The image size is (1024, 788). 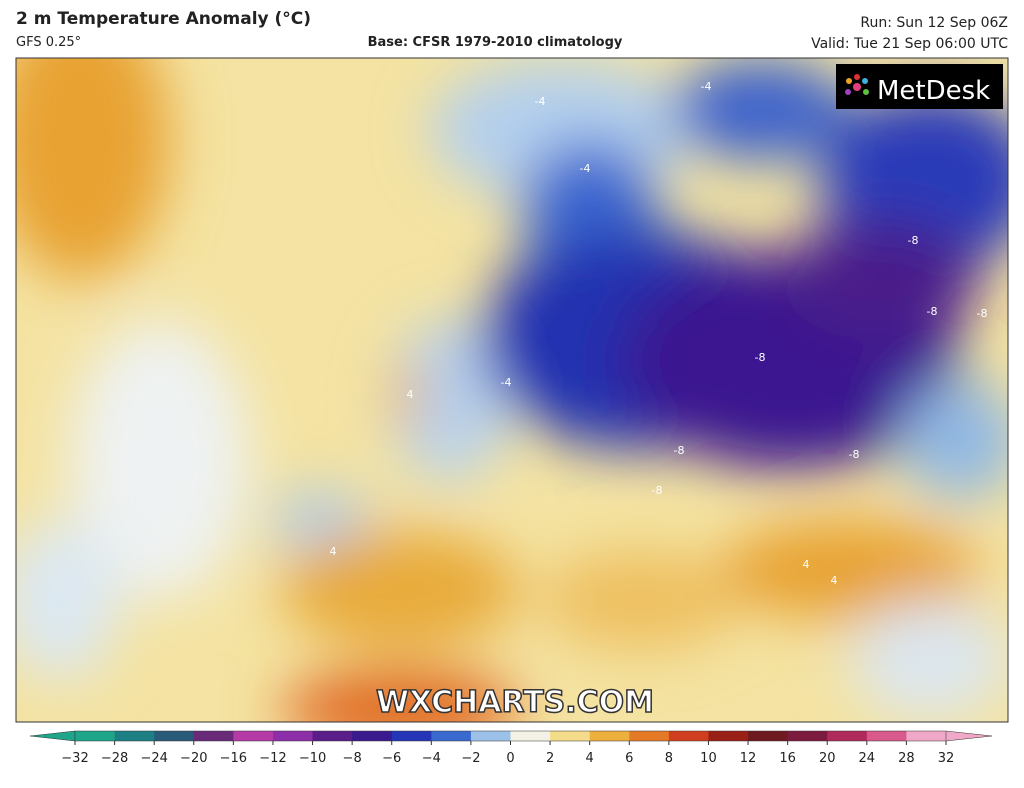 What do you see at coordinates (48, 42) in the screenshot?
I see `model: GFS 0.25°` at bounding box center [48, 42].